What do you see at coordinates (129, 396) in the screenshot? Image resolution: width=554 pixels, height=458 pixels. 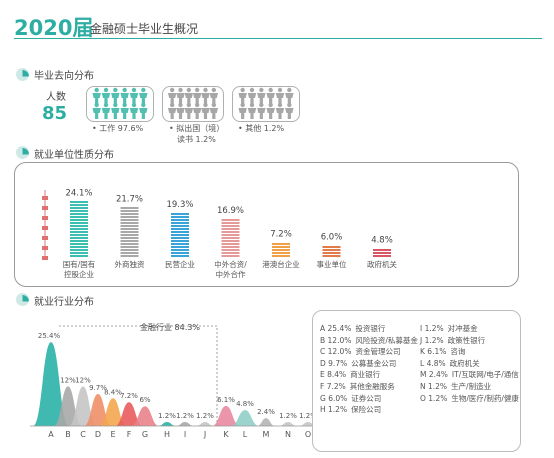 I see `peak-value-label: 7.2%` at bounding box center [129, 396].